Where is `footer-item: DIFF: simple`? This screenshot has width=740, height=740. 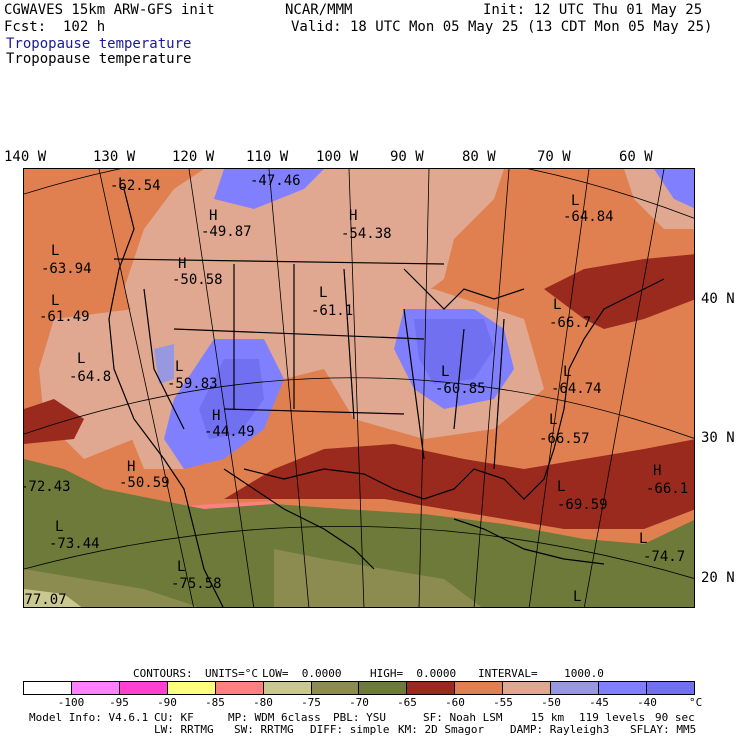 footer-item: DIFF: simple is located at coordinates (350, 729).